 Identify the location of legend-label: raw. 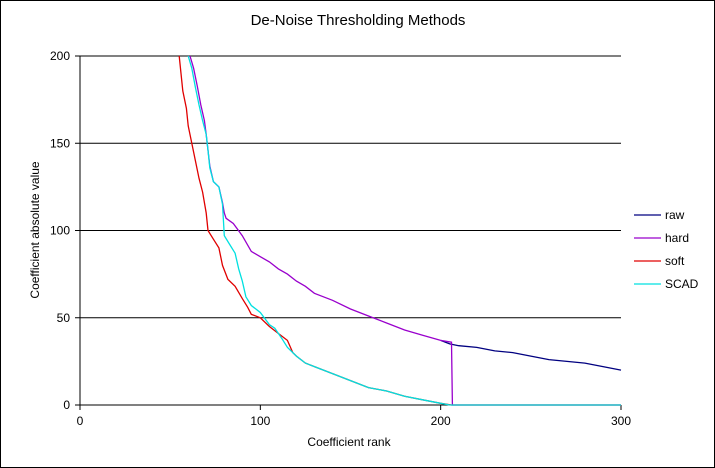
(675, 215).